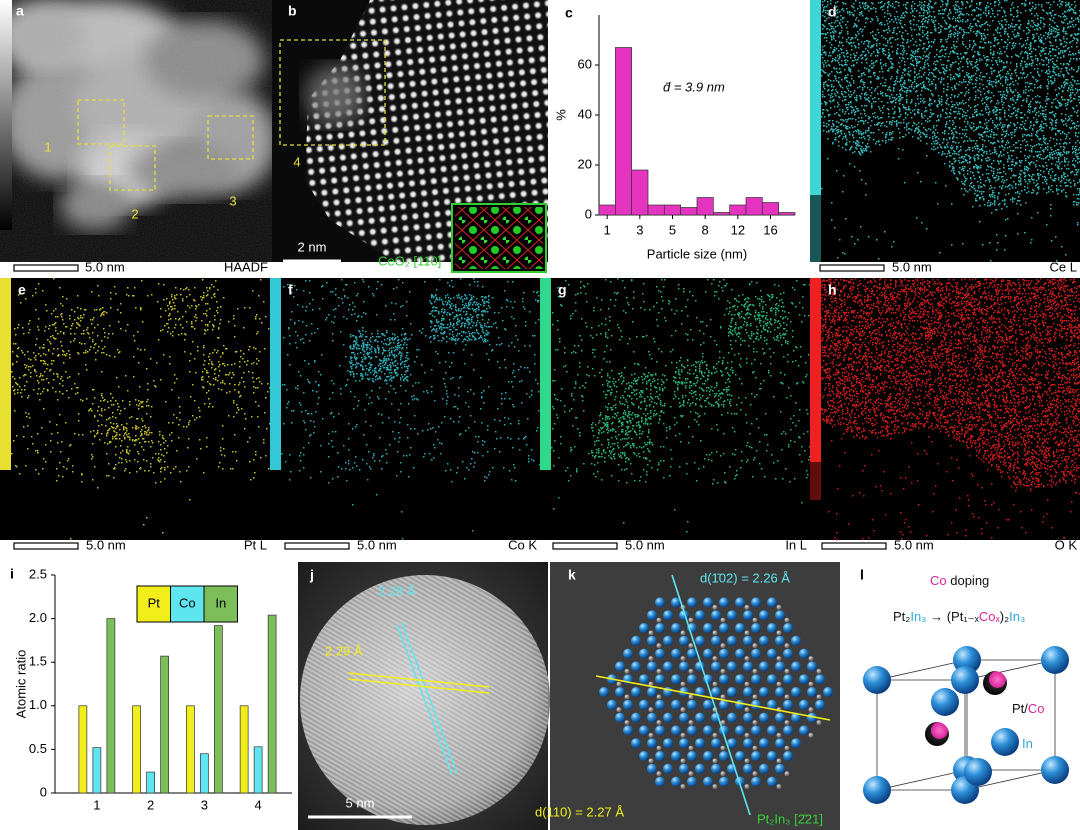 Image resolution: width=1080 pixels, height=830 pixels. I want to click on y-axis-label: %, so click(560, 115).